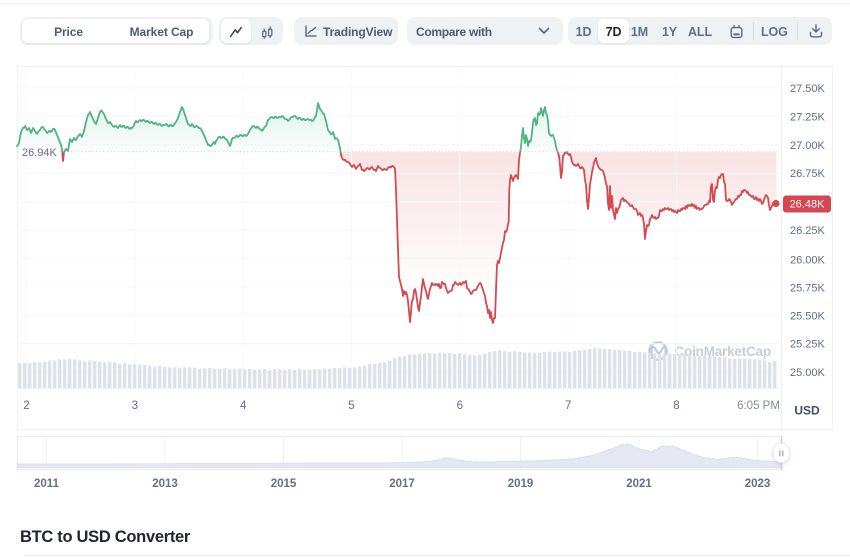  Describe the element at coordinates (639, 484) in the screenshot. I see `svg-text: 2021` at that location.